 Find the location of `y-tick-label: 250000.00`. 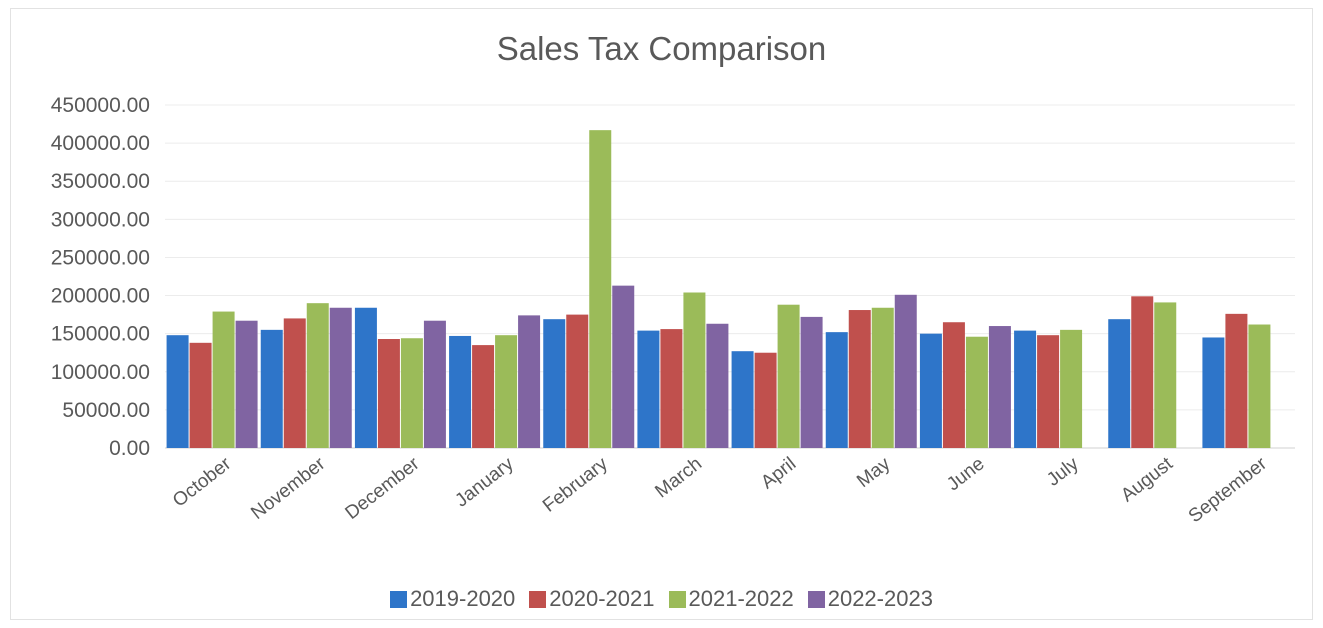

y-tick-label: 250000.00 is located at coordinates (100, 257).